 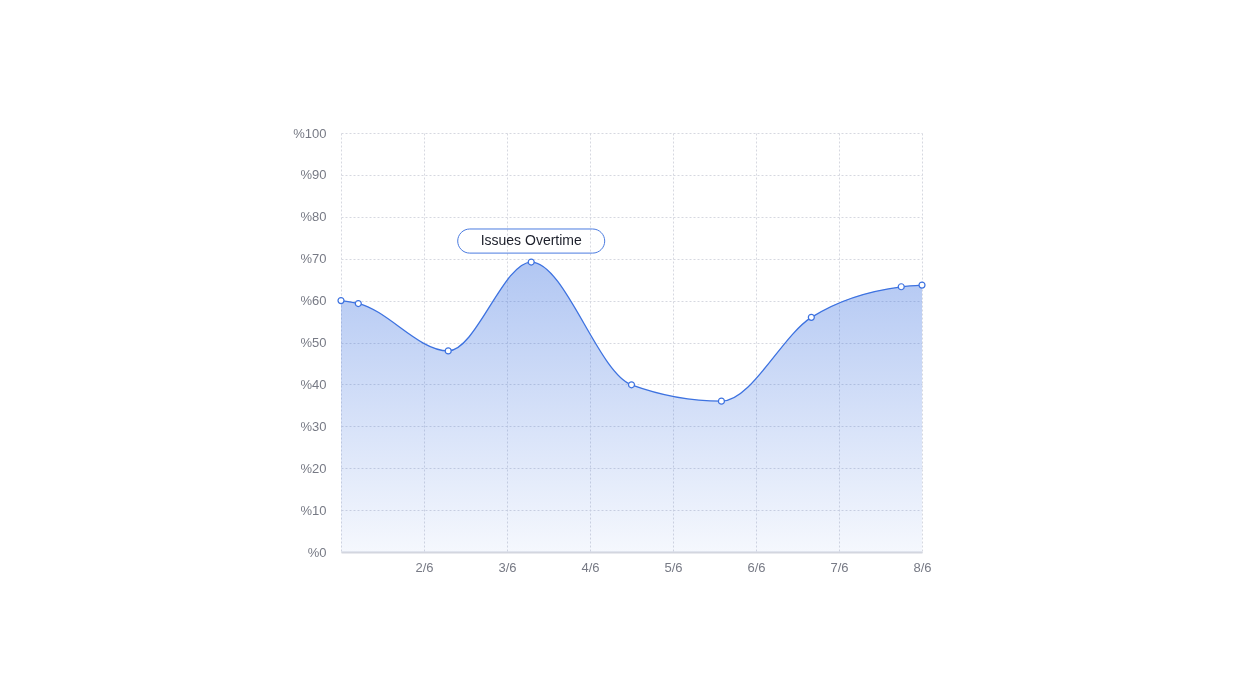 What do you see at coordinates (922, 567) in the screenshot?
I see `x-tick-label: 8/6` at bounding box center [922, 567].